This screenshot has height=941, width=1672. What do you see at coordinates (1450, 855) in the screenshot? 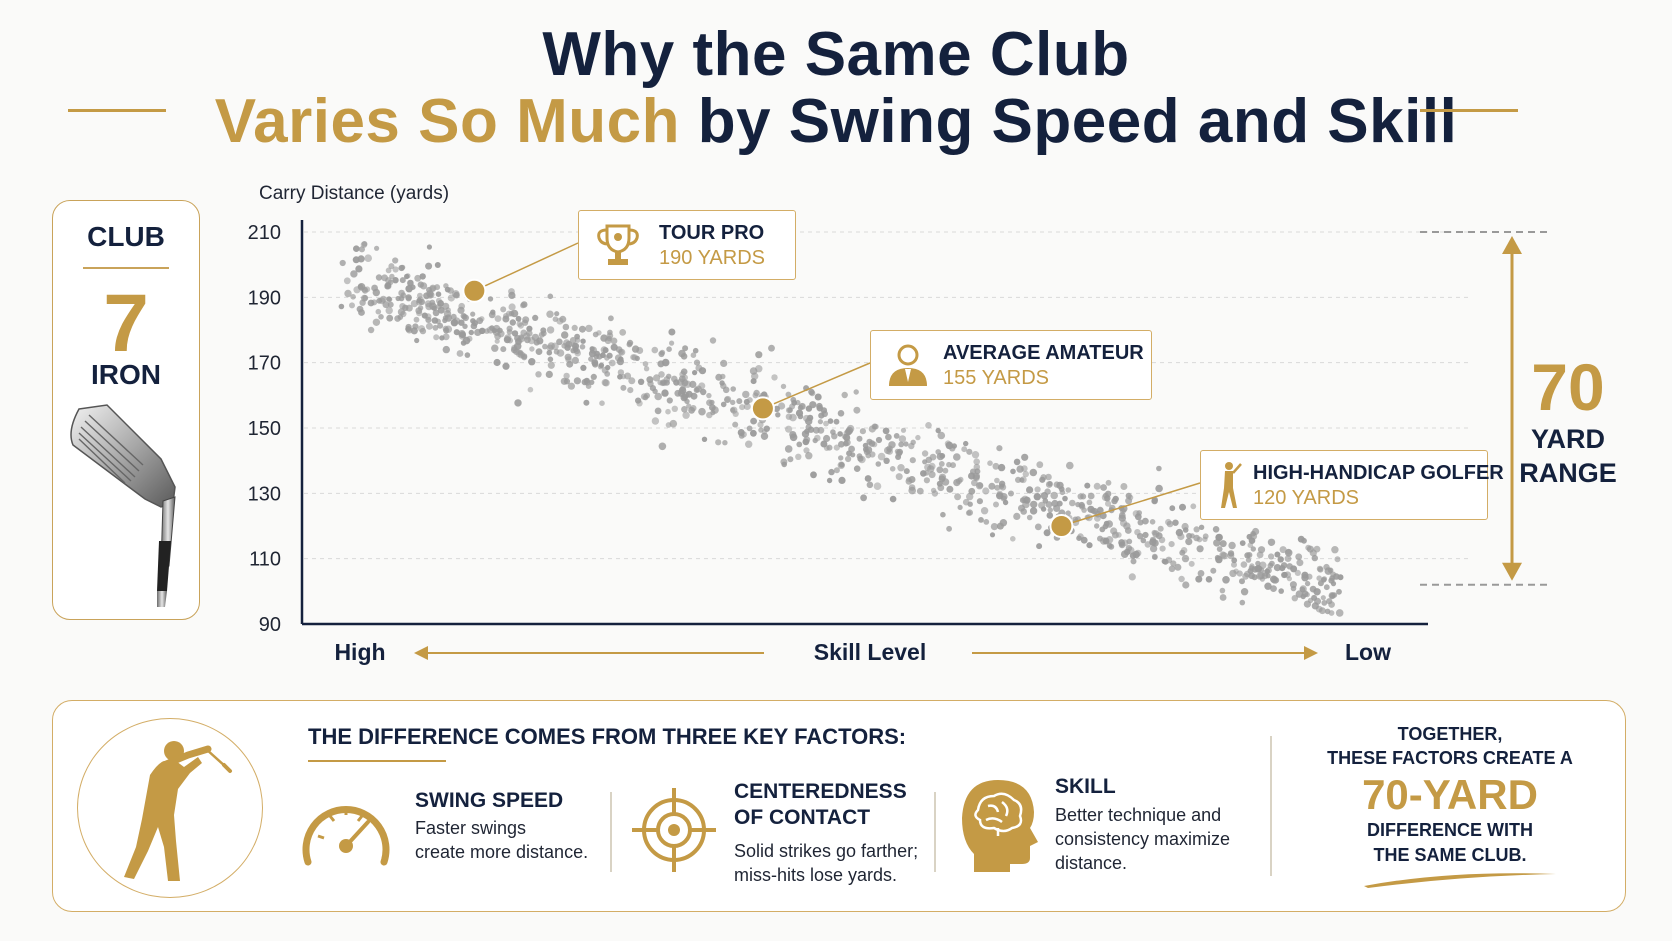
I see `summary-line: THE SAME CLUB.` at bounding box center [1450, 855].